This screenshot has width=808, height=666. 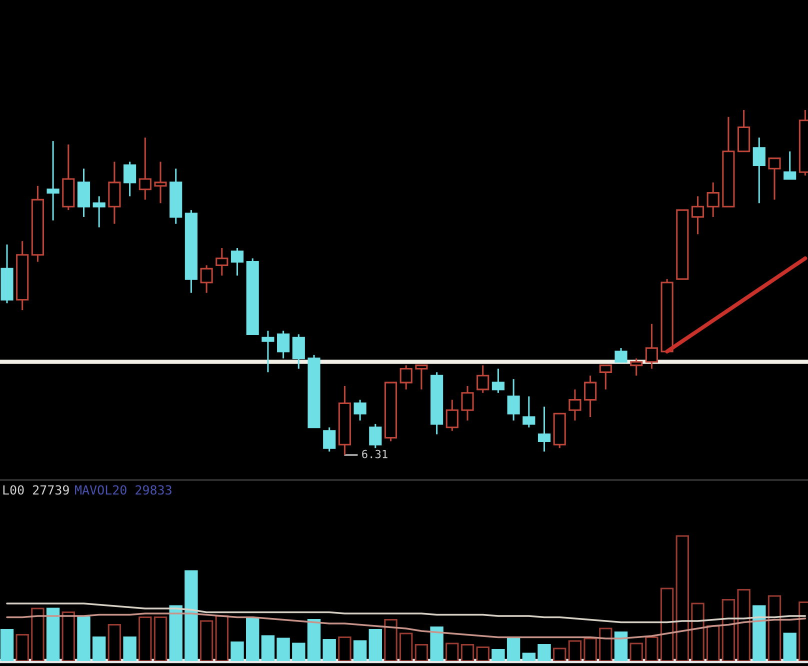 What do you see at coordinates (375, 454) in the screenshot?
I see `annotation: 6.31` at bounding box center [375, 454].